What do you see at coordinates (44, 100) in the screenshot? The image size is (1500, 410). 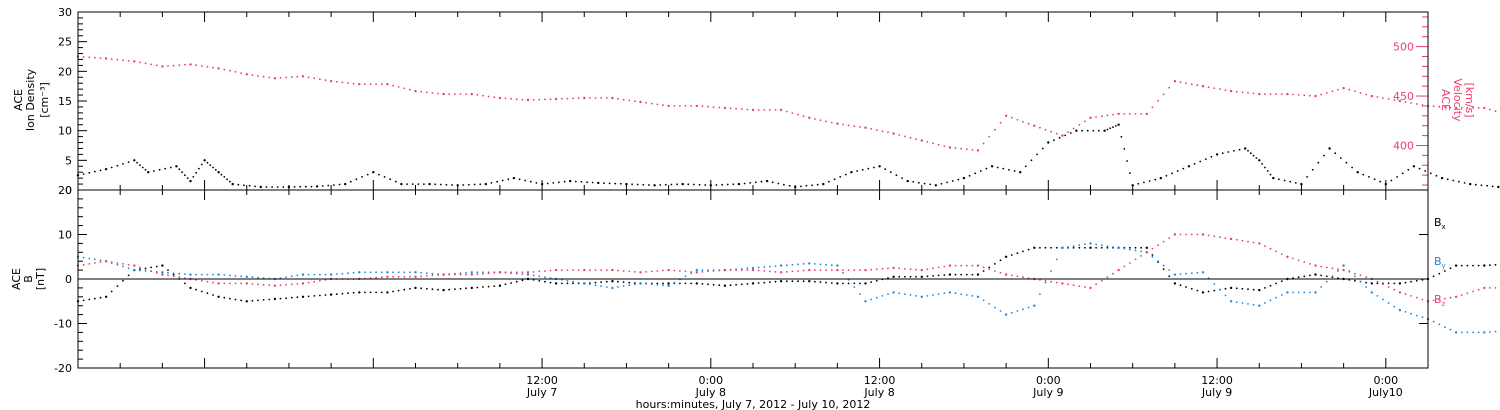 I see `svg-text: [cm⁻³]` at bounding box center [44, 100].